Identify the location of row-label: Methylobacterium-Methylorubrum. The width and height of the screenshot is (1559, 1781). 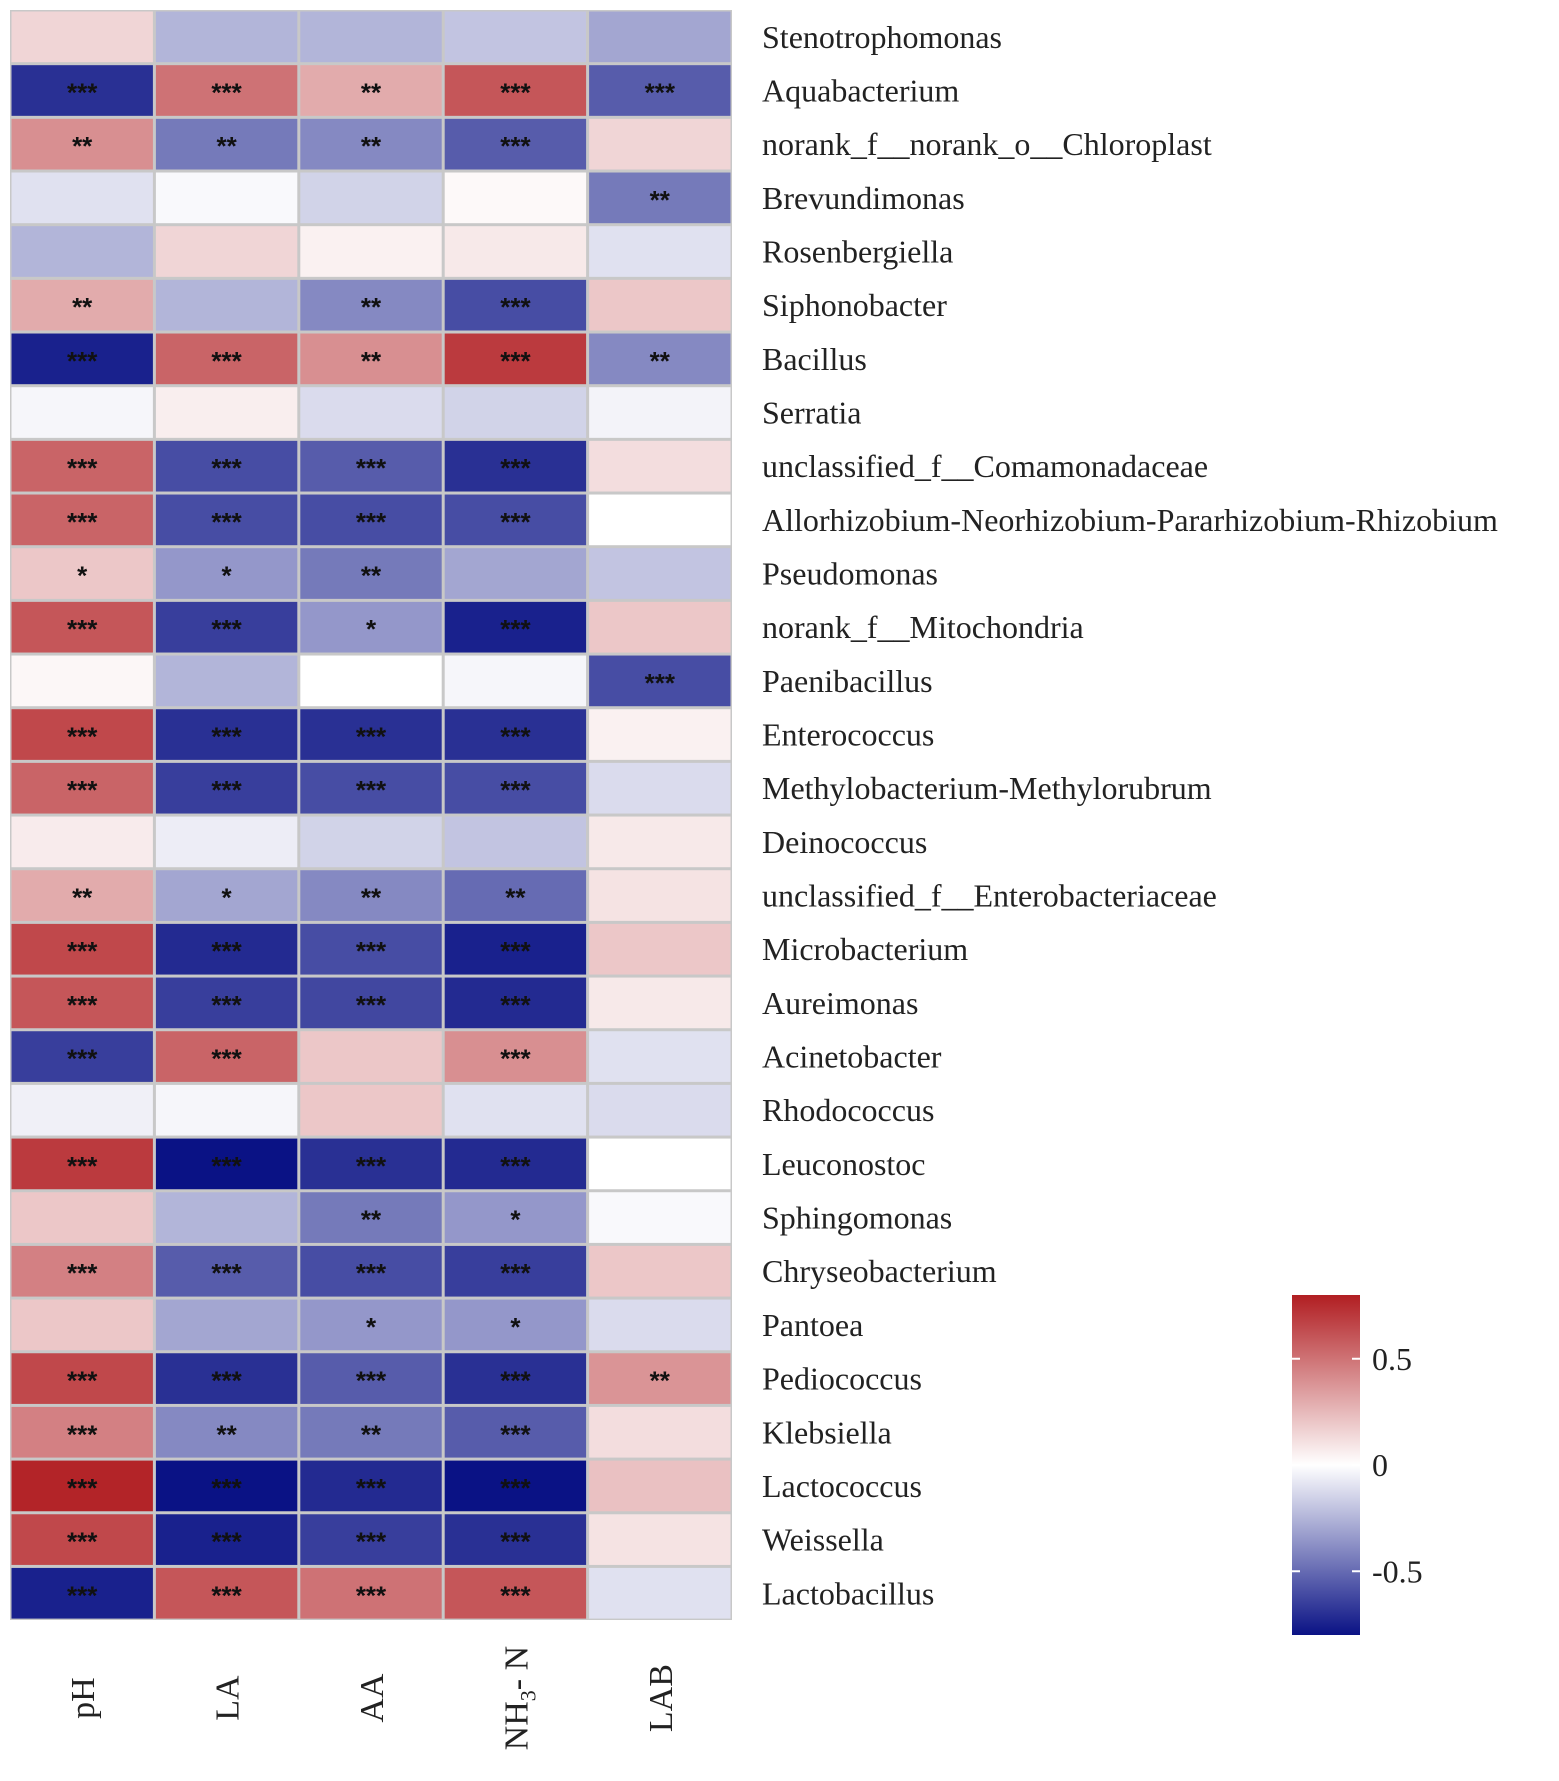
(987, 788).